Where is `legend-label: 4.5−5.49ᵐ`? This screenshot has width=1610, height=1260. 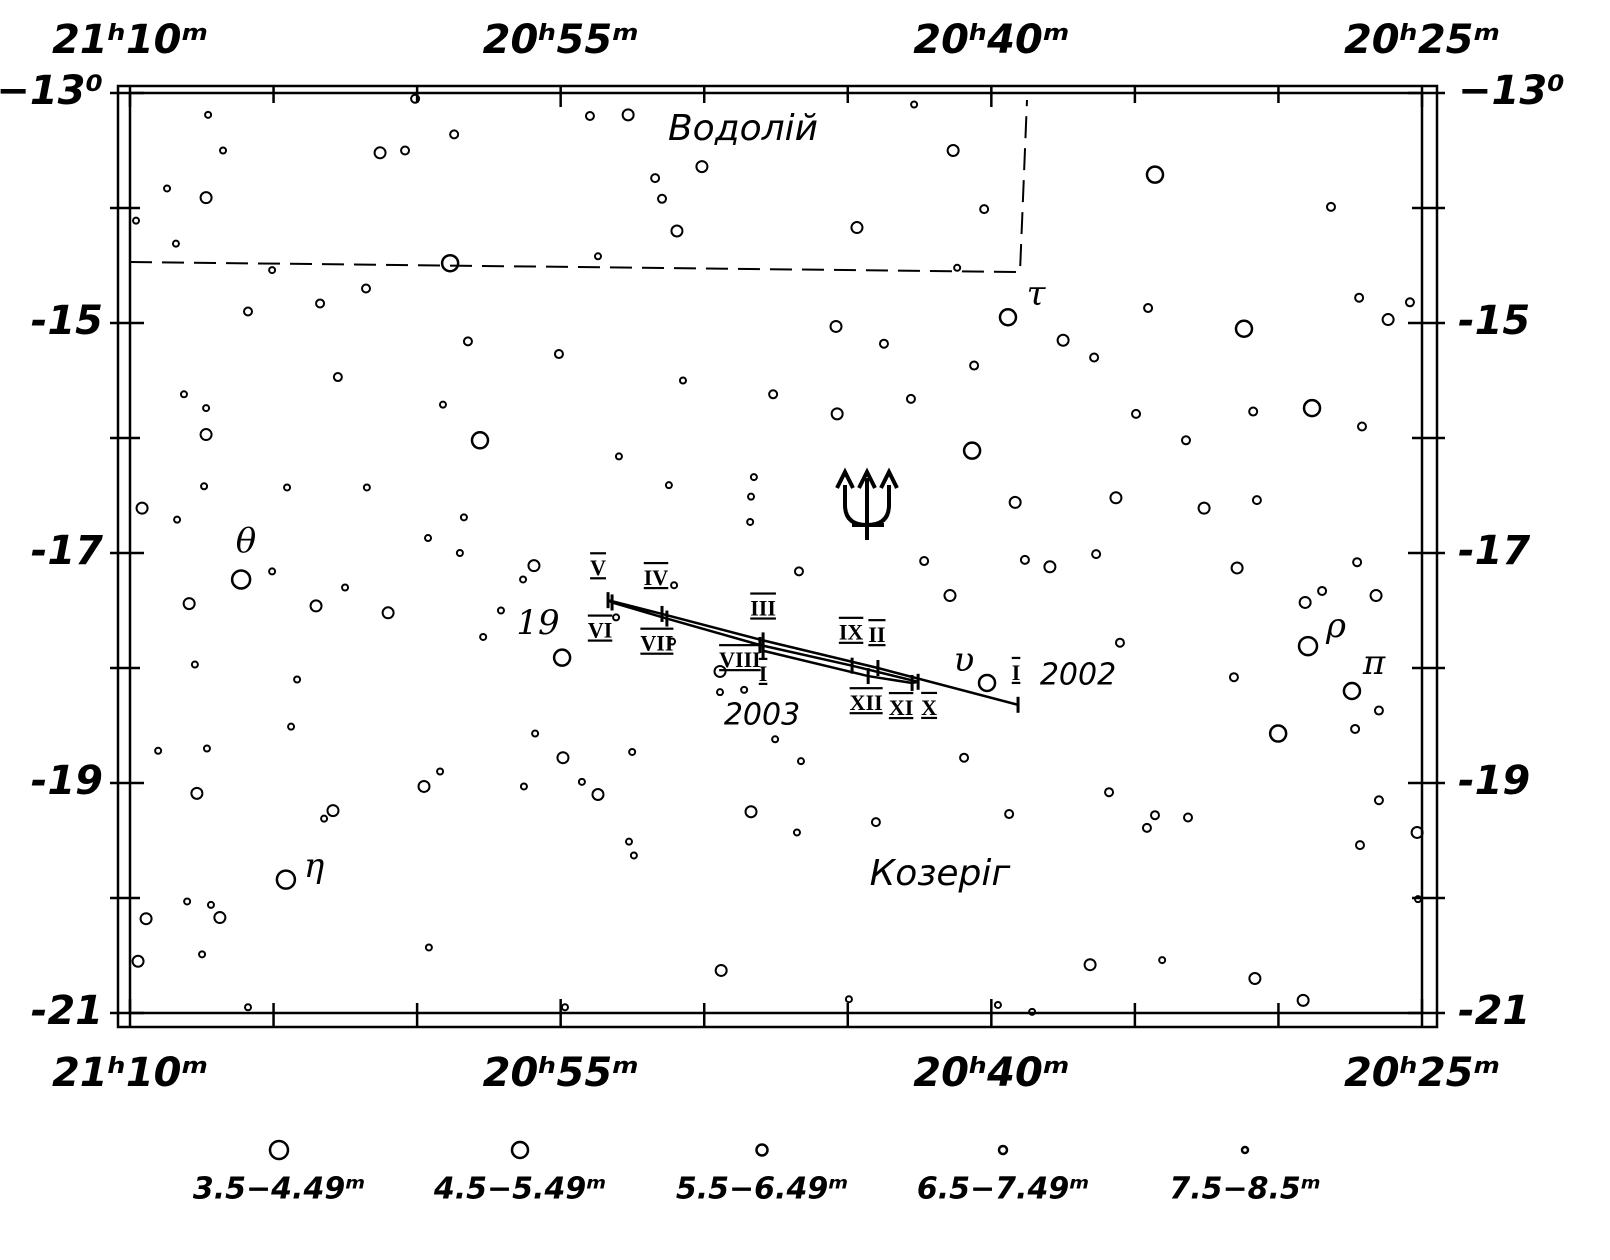
legend-label: 4.5−5.49ᵐ is located at coordinates (519, 1189).